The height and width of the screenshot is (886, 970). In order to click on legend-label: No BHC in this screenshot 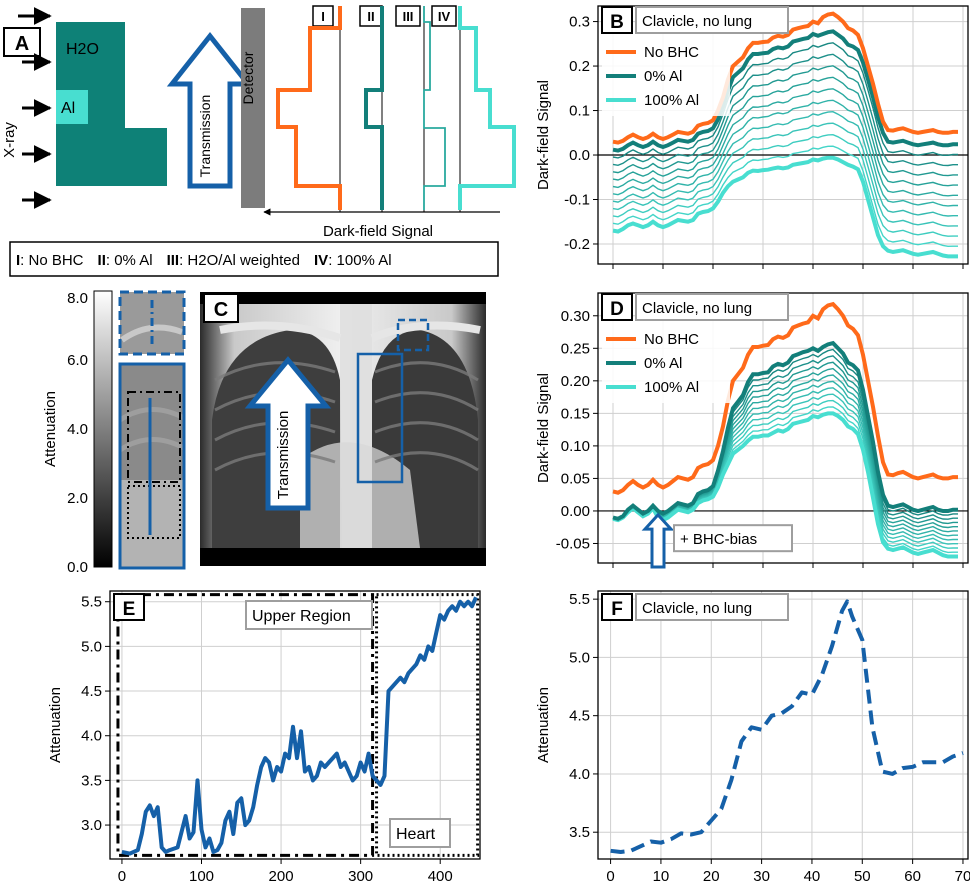, I will do `click(671, 339)`.